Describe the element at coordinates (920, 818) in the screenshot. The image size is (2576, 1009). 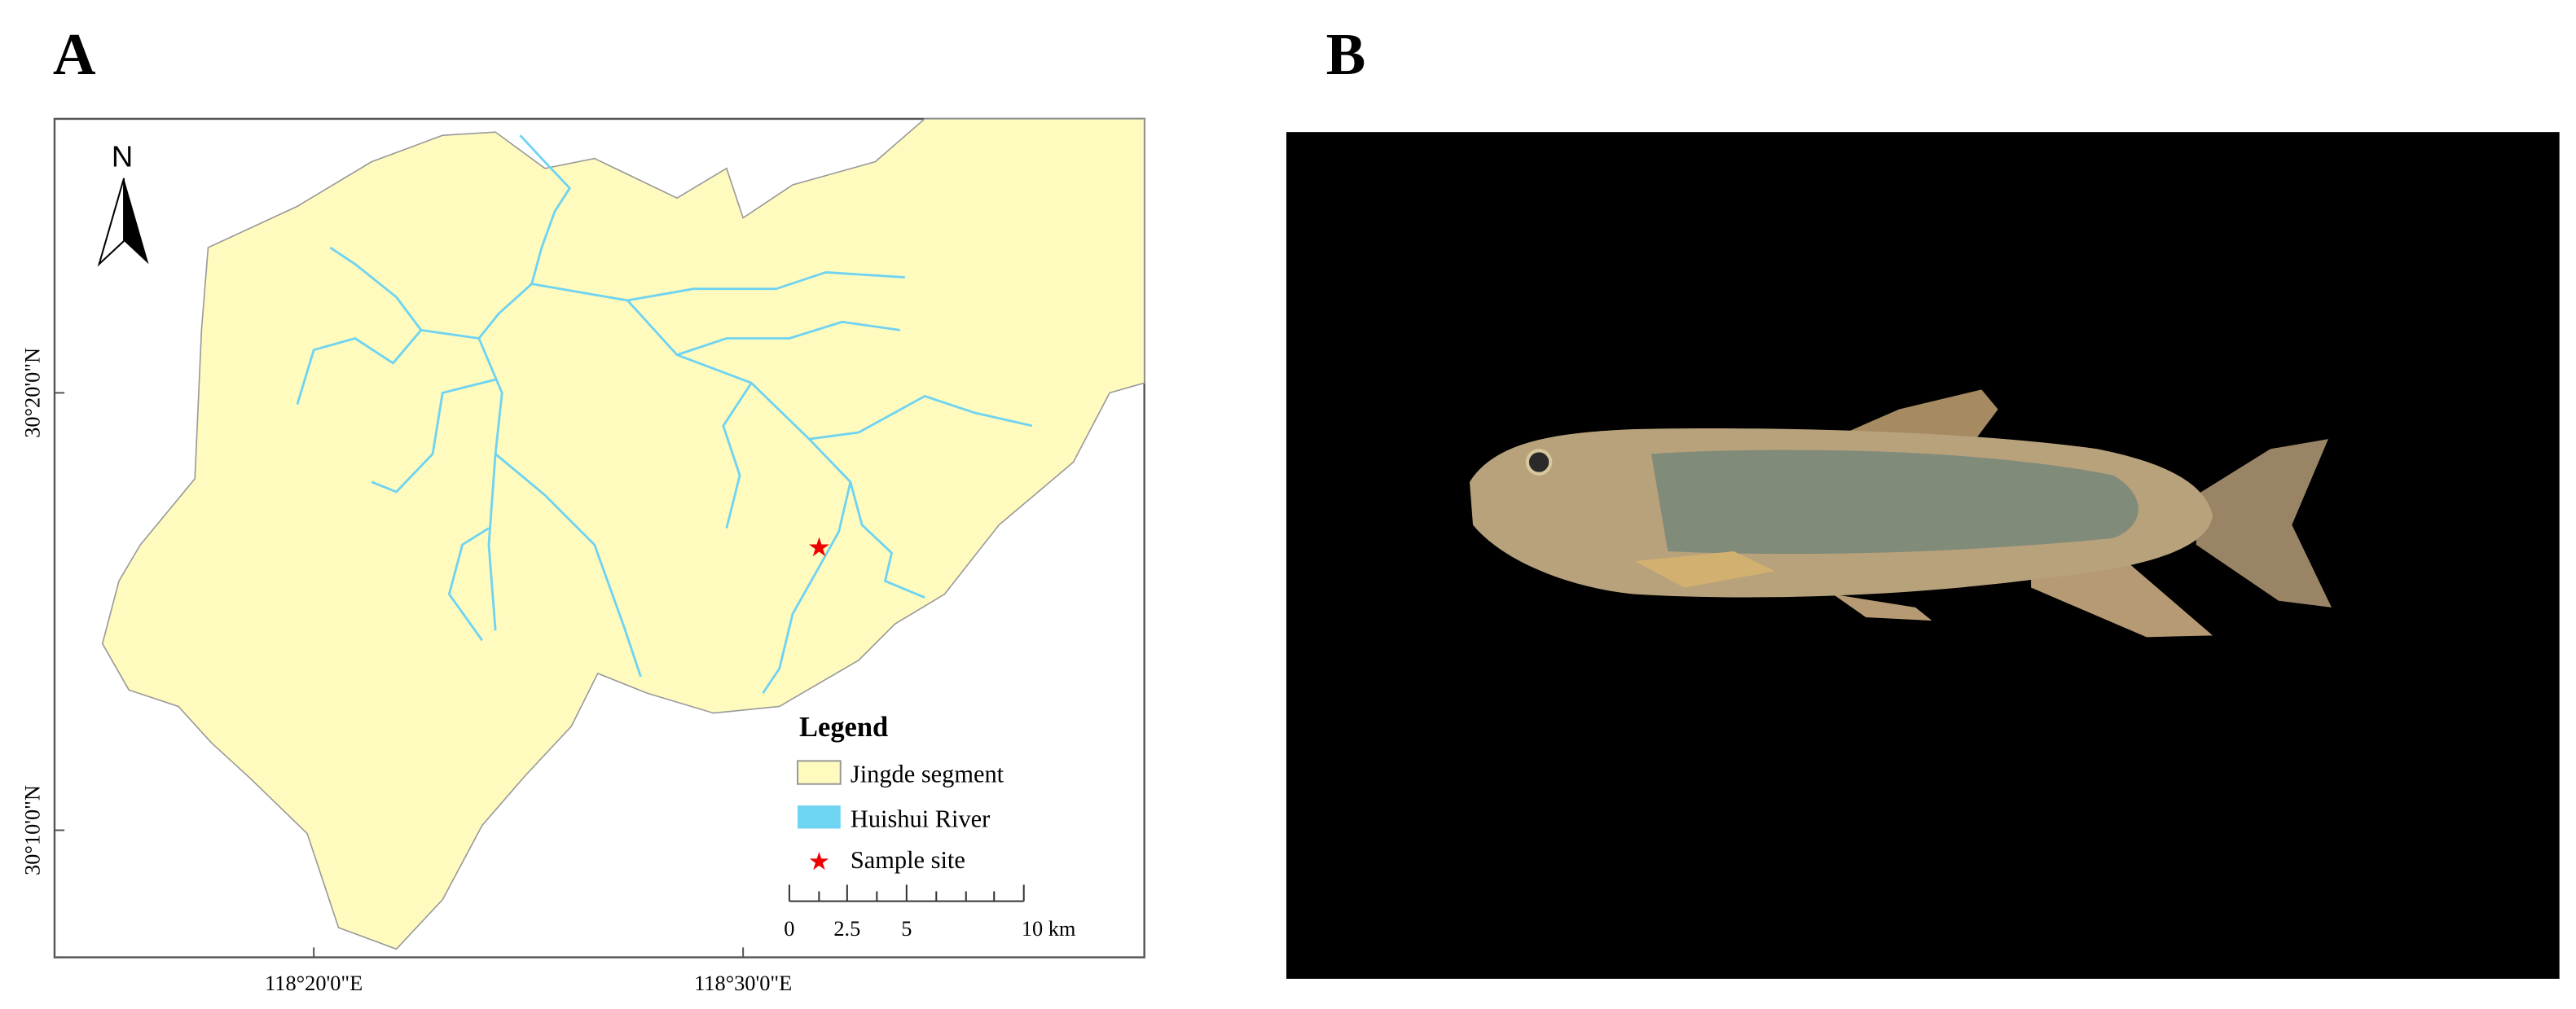
I see `legend-label: Huishui River` at that location.